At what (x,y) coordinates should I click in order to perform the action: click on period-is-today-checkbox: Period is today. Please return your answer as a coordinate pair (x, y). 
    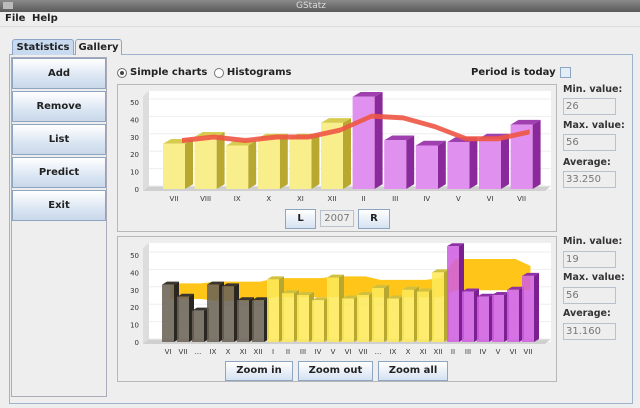
    Looking at the image, I should click on (521, 72).